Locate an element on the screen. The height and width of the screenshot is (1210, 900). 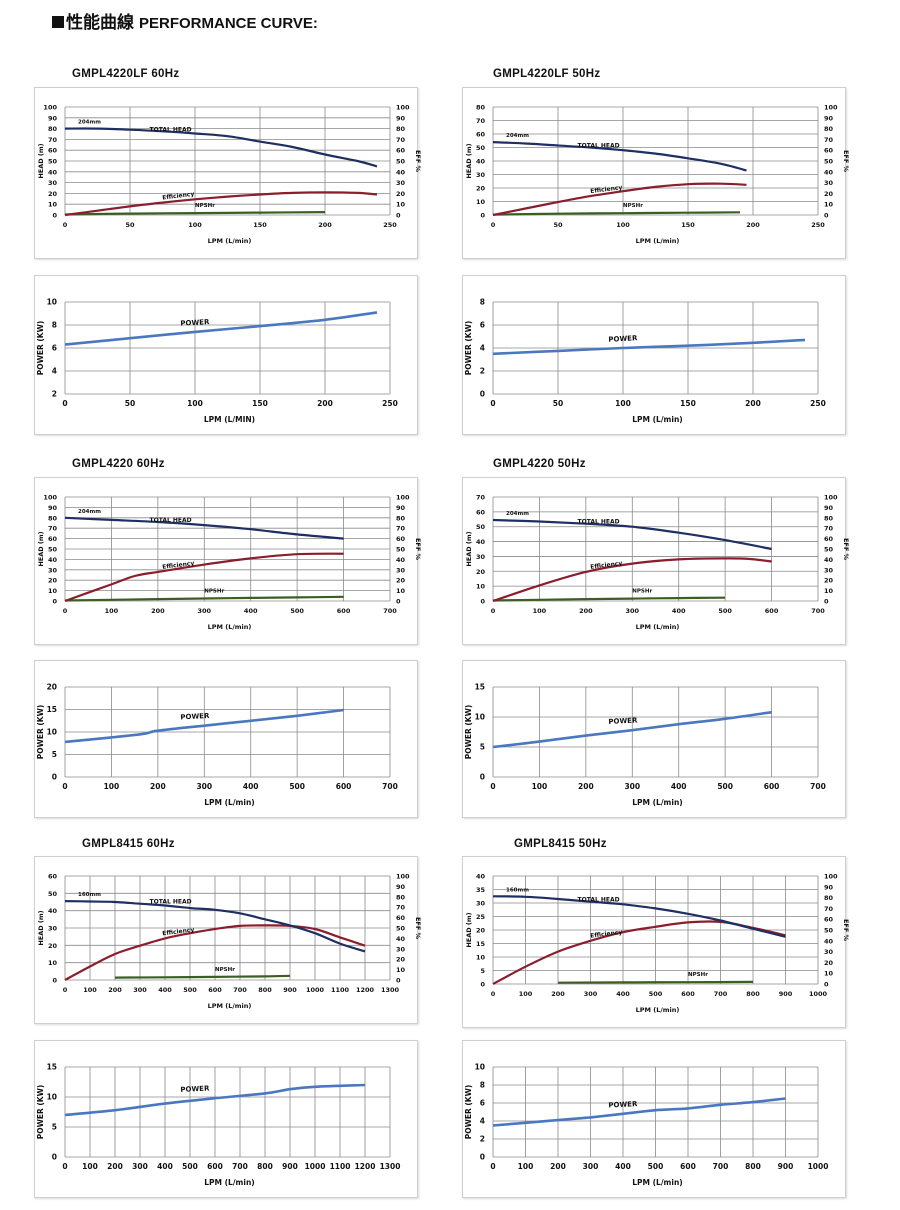
y-tick-label: 60 is located at coordinates (53, 151).